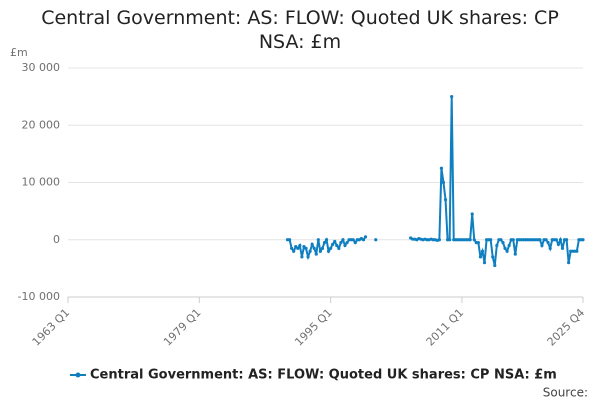  Describe the element at coordinates (182, 327) in the screenshot. I see `x-tick-label: 1979 Q1` at that location.